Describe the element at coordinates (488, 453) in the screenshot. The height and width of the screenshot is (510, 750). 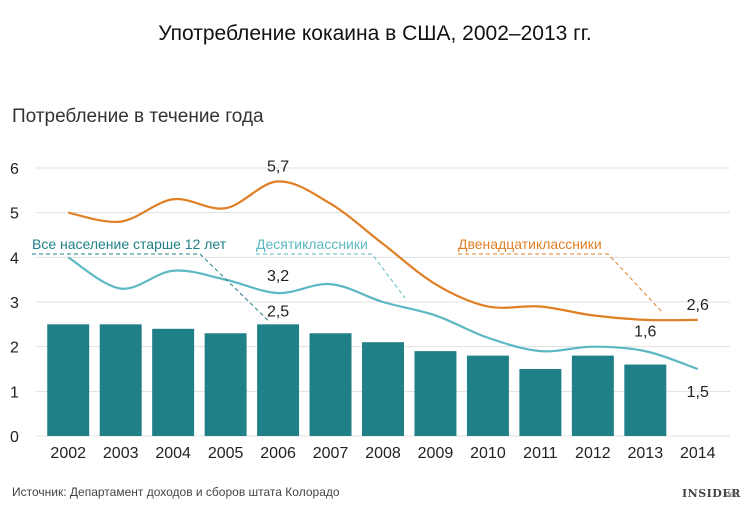
I see `x-tick-label: 2010` at that location.